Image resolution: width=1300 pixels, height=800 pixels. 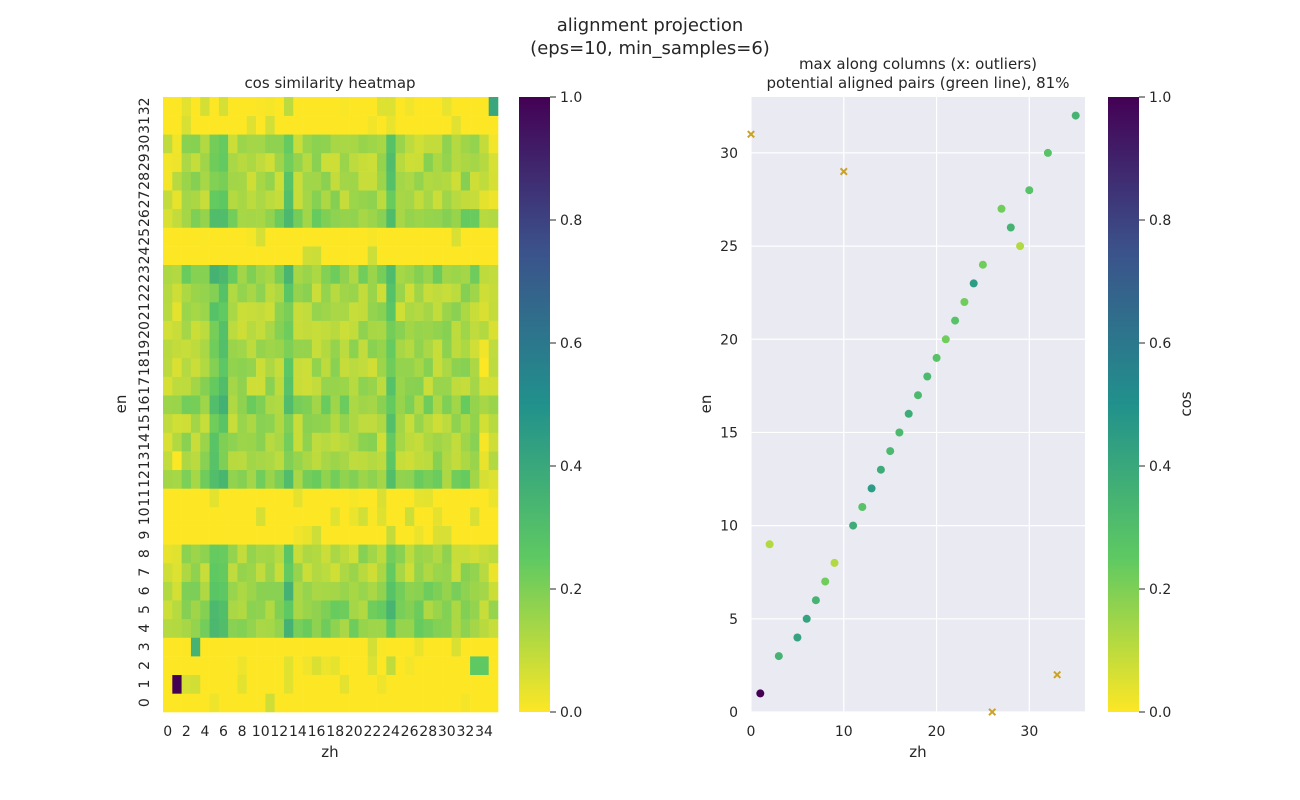 I want to click on heatmap-x-tick-label: 20, so click(x=354, y=732).